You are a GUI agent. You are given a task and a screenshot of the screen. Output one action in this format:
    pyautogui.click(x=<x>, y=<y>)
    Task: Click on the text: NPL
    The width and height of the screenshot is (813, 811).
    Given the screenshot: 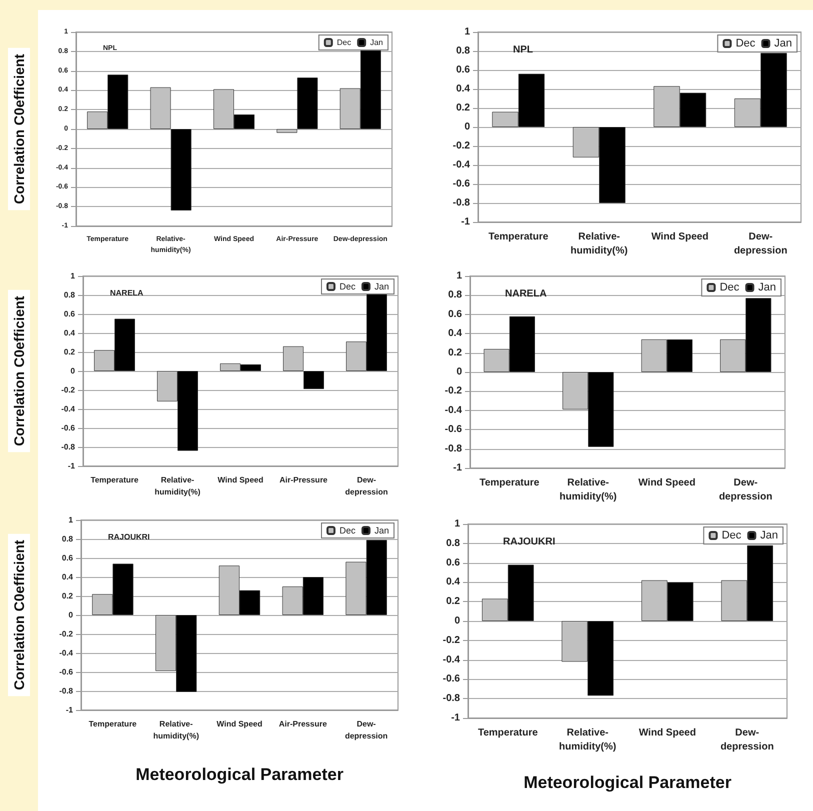 What is the action you would take?
    pyautogui.click(x=523, y=50)
    